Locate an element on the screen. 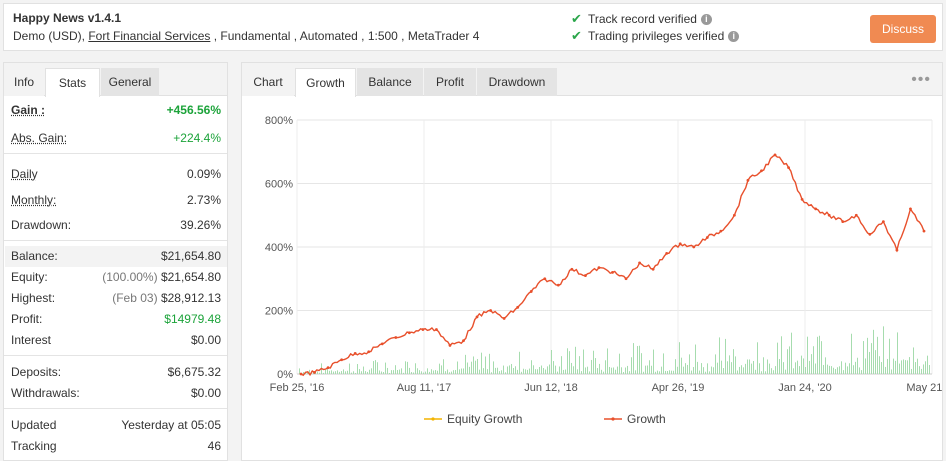  monthly-label: Monthly: is located at coordinates (34, 200).